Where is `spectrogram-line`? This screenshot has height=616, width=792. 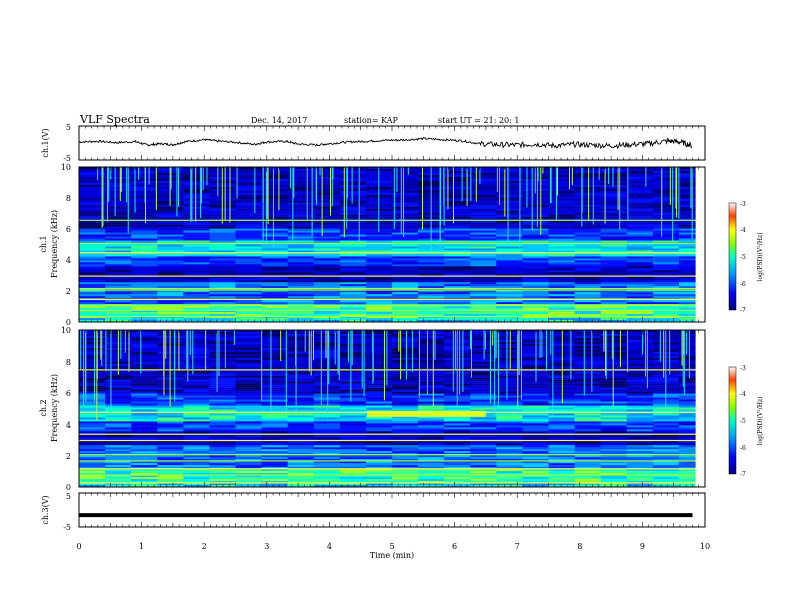 spectrogram-line is located at coordinates (392, 290).